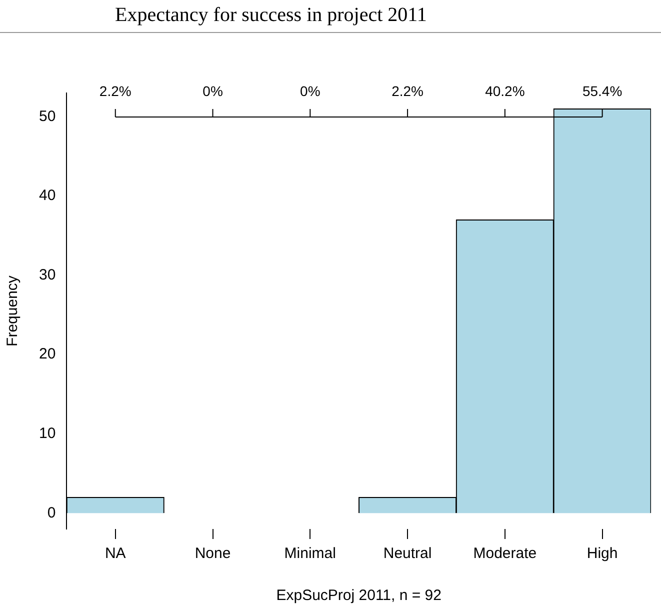 This screenshot has width=661, height=609. Describe the element at coordinates (407, 553) in the screenshot. I see `x-tick-label: Neutral` at that location.